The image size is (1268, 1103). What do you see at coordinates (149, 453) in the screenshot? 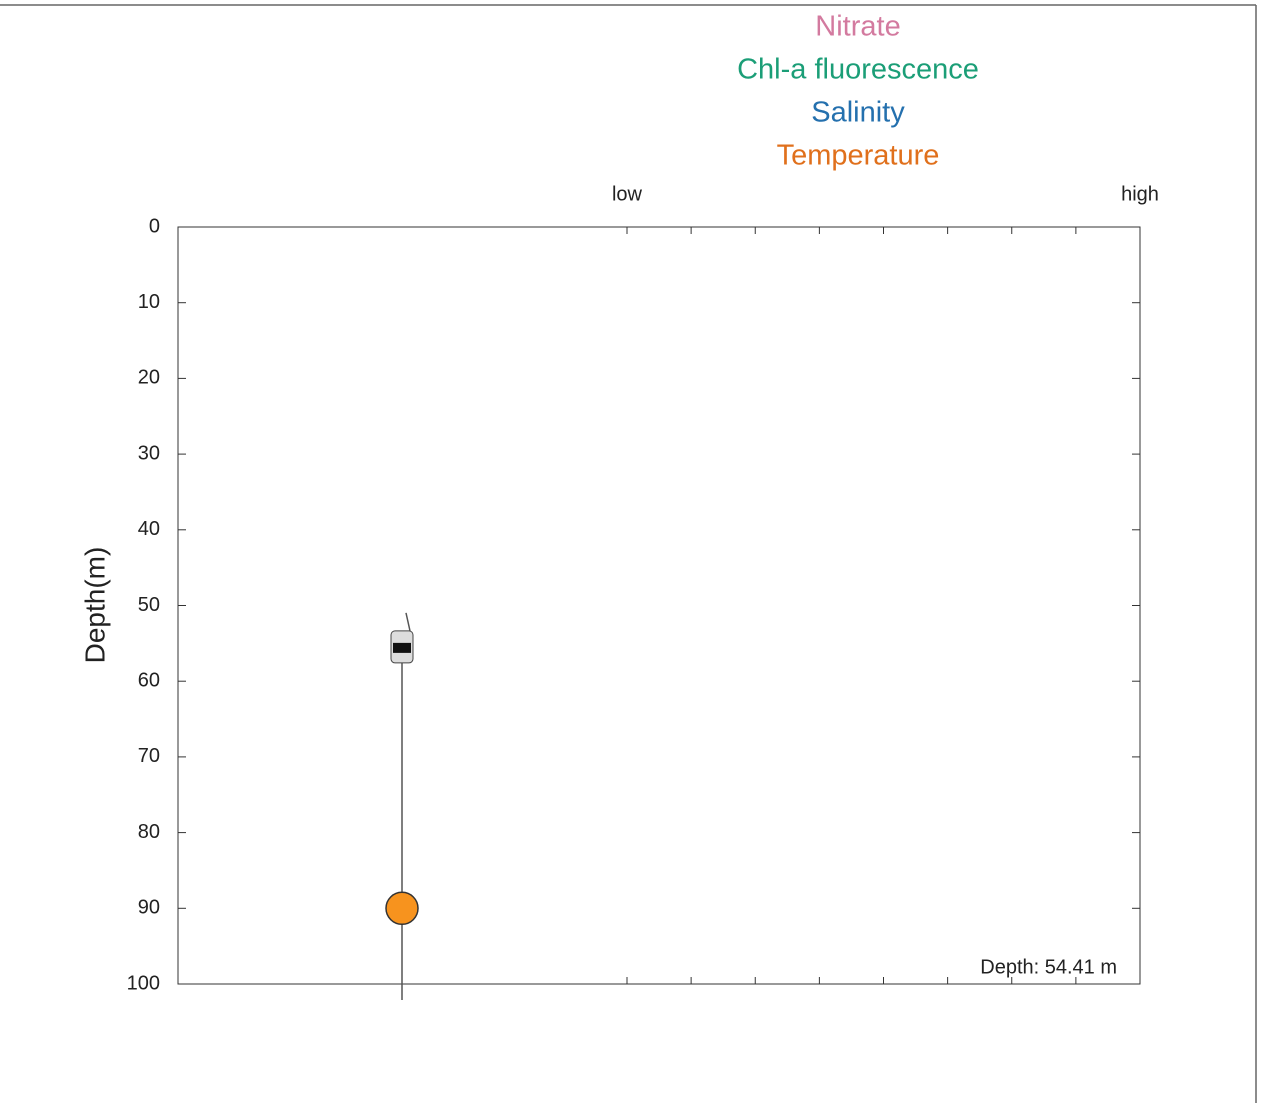
I see `y-tick-label: 30` at bounding box center [149, 453].